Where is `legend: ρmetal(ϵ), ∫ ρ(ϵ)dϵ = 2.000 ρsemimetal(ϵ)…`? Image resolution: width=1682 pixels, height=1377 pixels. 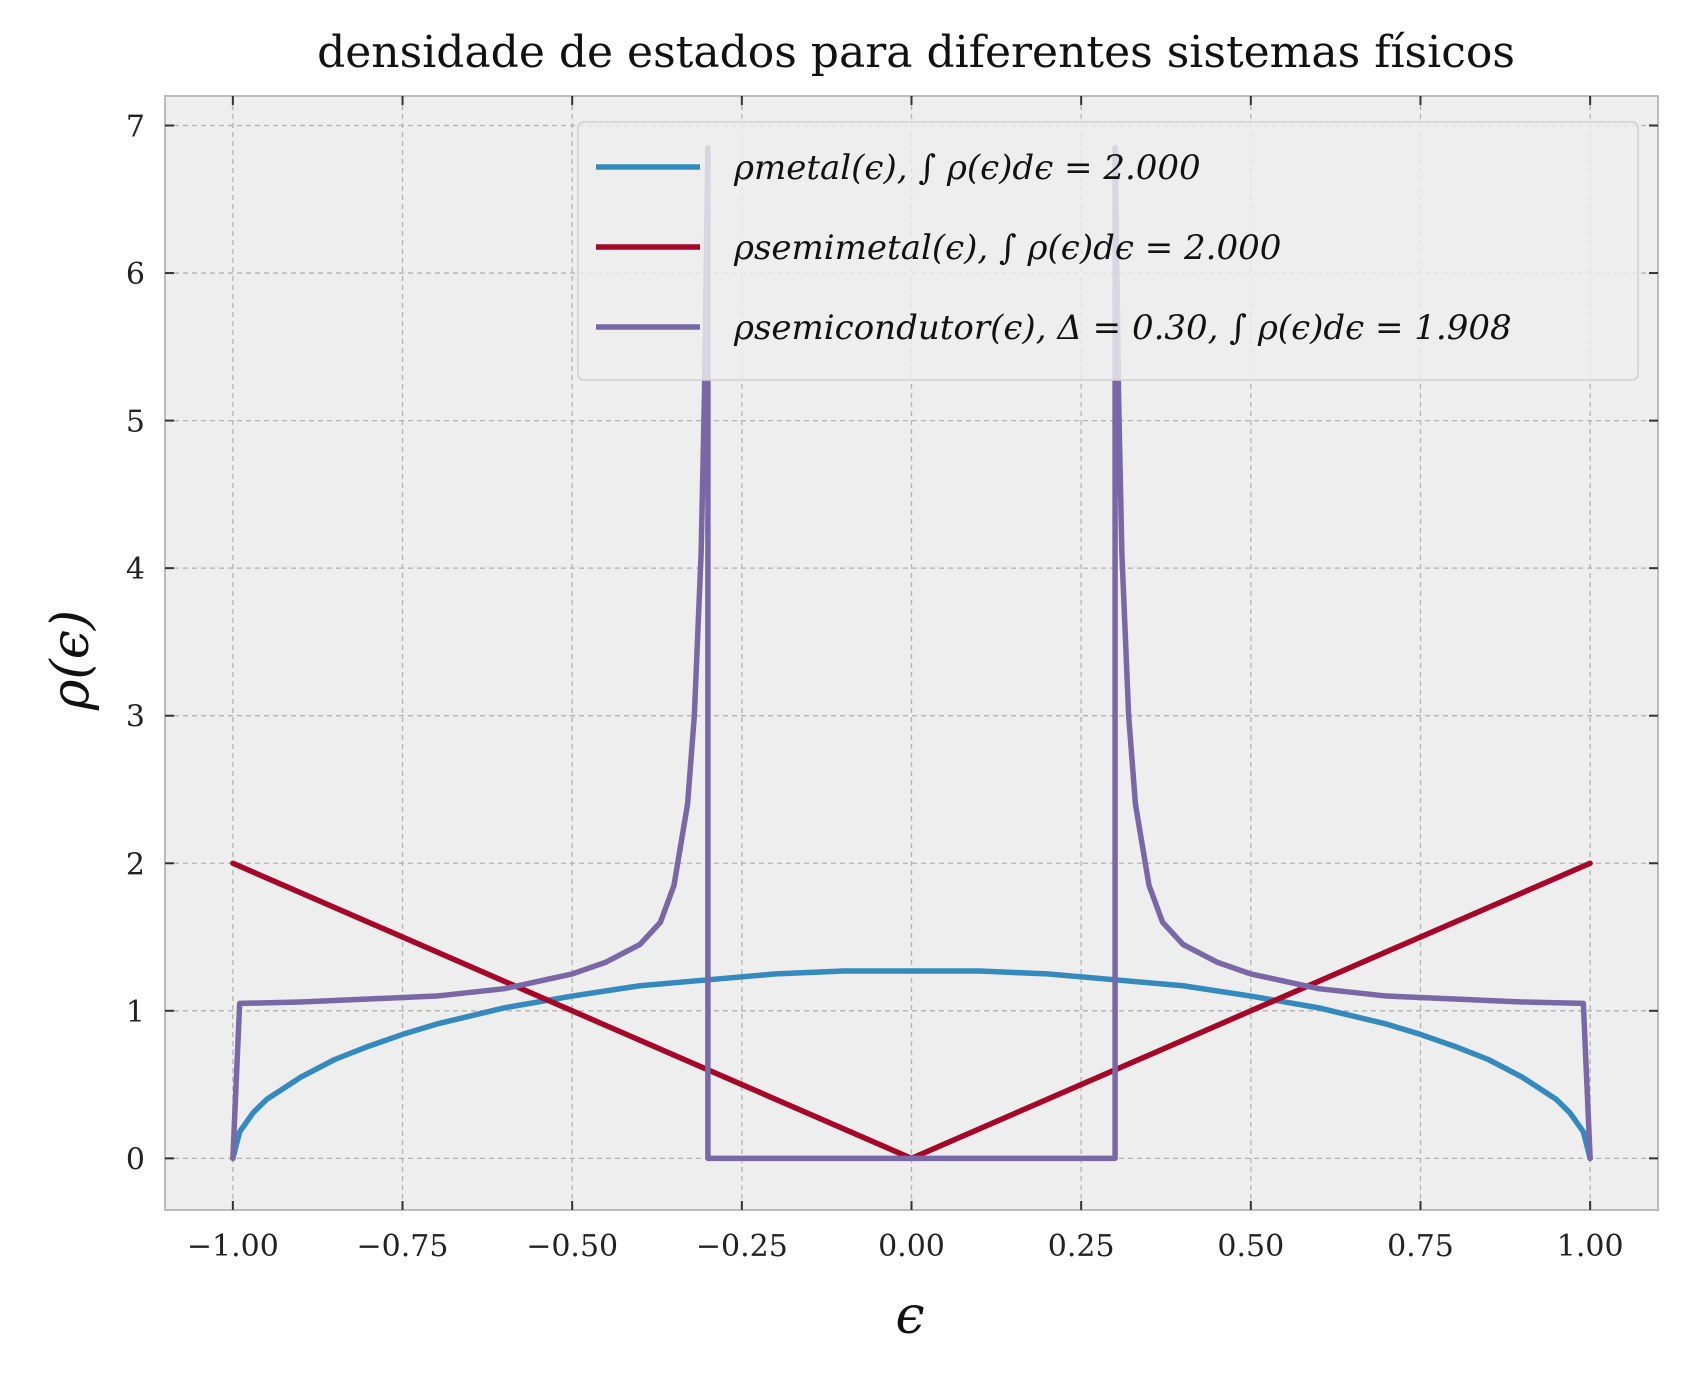
legend: ρmetal(ϵ), ∫ ρ(ϵ)dϵ = 2.000 ρsemimetal(ϵ)… is located at coordinates (1108, 251).